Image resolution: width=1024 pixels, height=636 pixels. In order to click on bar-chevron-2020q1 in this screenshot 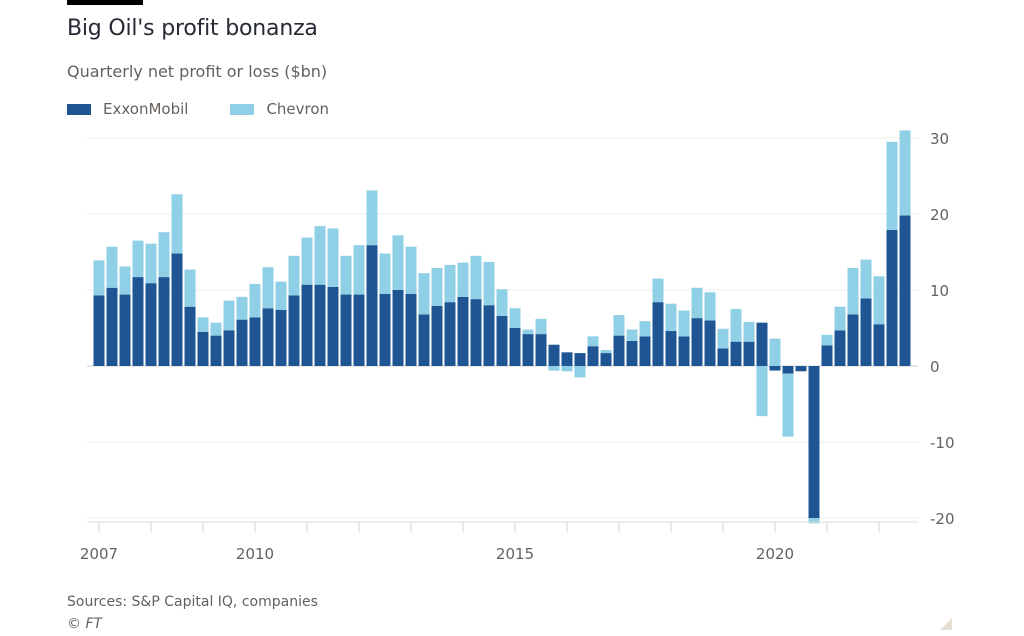, I will do `click(775, 352)`.